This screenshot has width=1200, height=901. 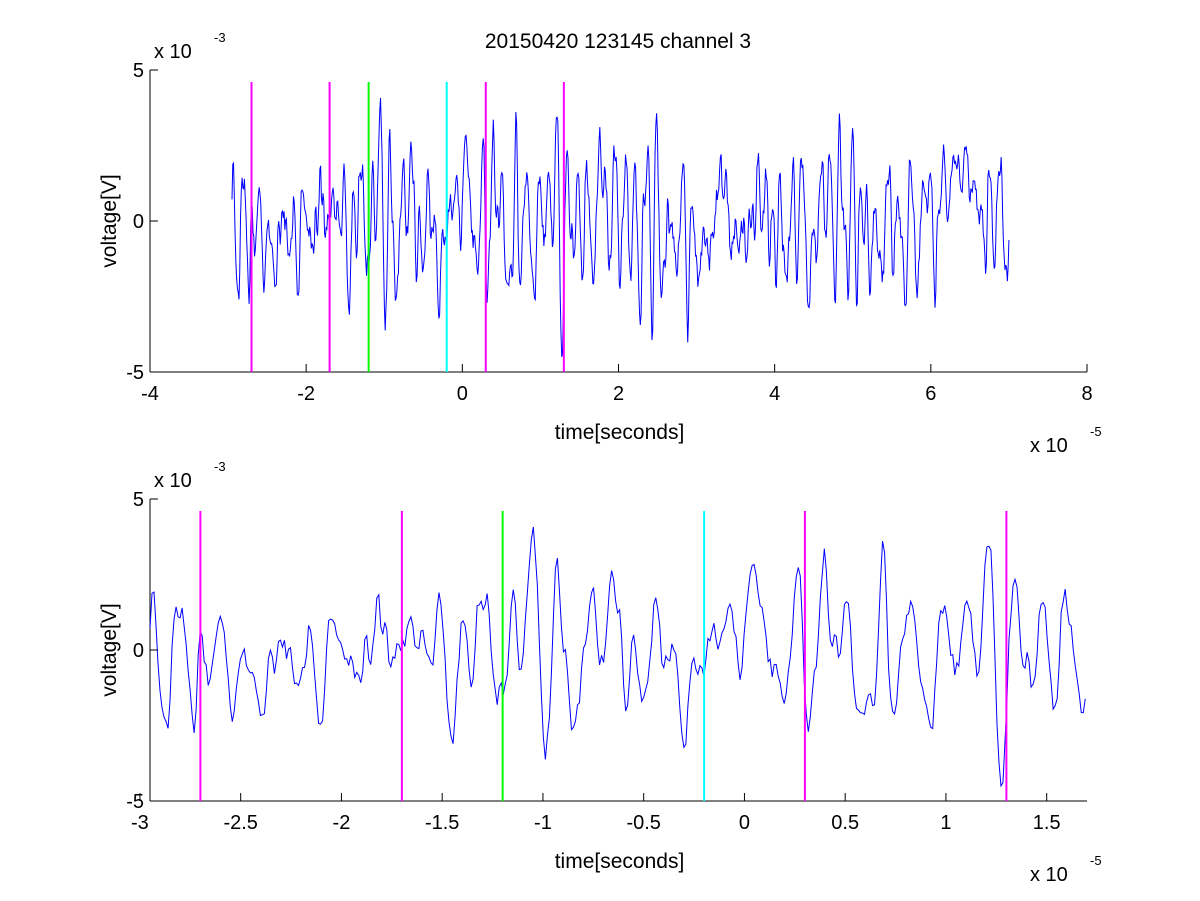 I want to click on x-tick-label: 1.5, so click(x=1047, y=823).